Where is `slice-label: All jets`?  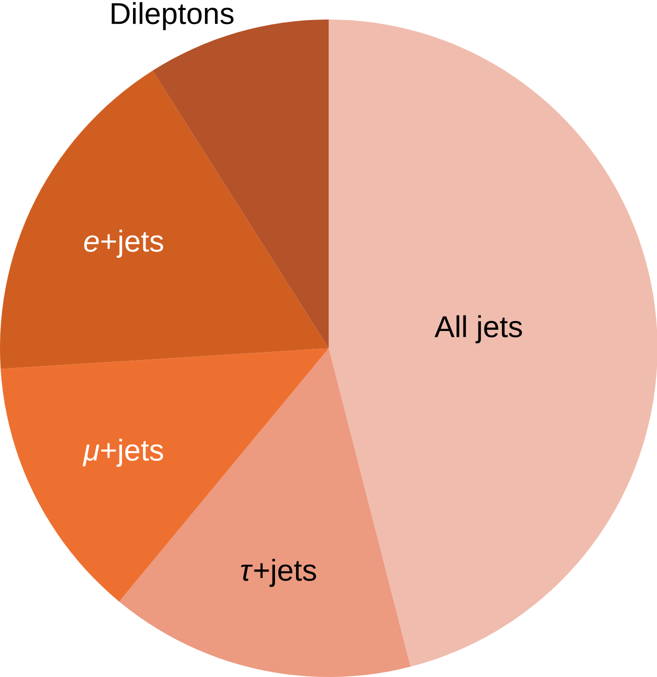
slice-label: All jets is located at coordinates (478, 329).